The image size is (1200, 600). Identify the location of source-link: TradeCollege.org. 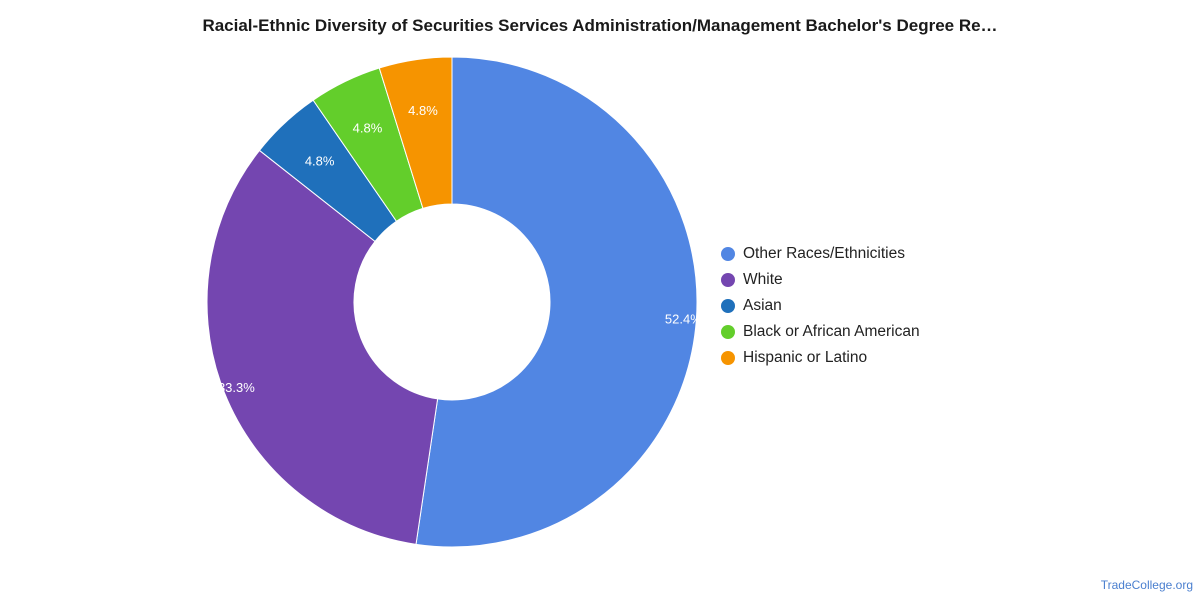
(1146, 585).